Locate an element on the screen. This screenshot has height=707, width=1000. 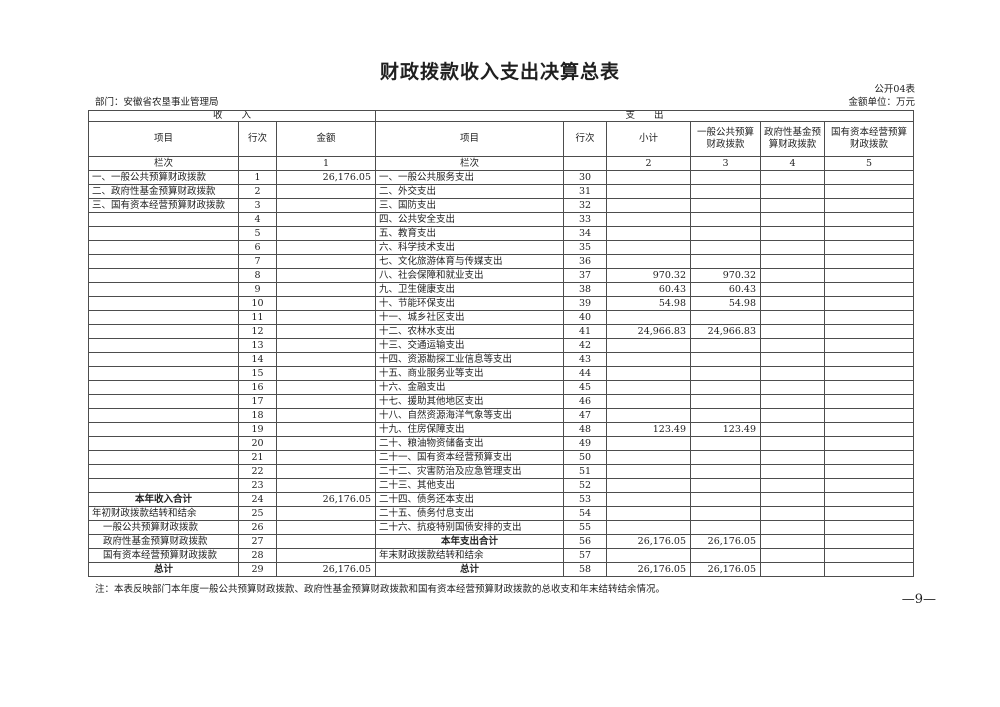
expense-lanci-fund: 4 is located at coordinates (793, 163).